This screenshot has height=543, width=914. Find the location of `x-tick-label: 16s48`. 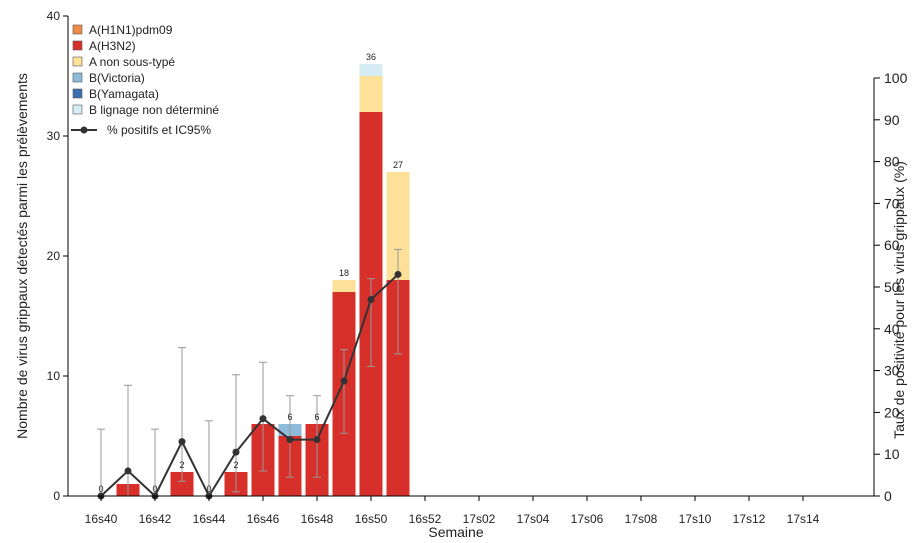

x-tick-label: 16s48 is located at coordinates (317, 519).